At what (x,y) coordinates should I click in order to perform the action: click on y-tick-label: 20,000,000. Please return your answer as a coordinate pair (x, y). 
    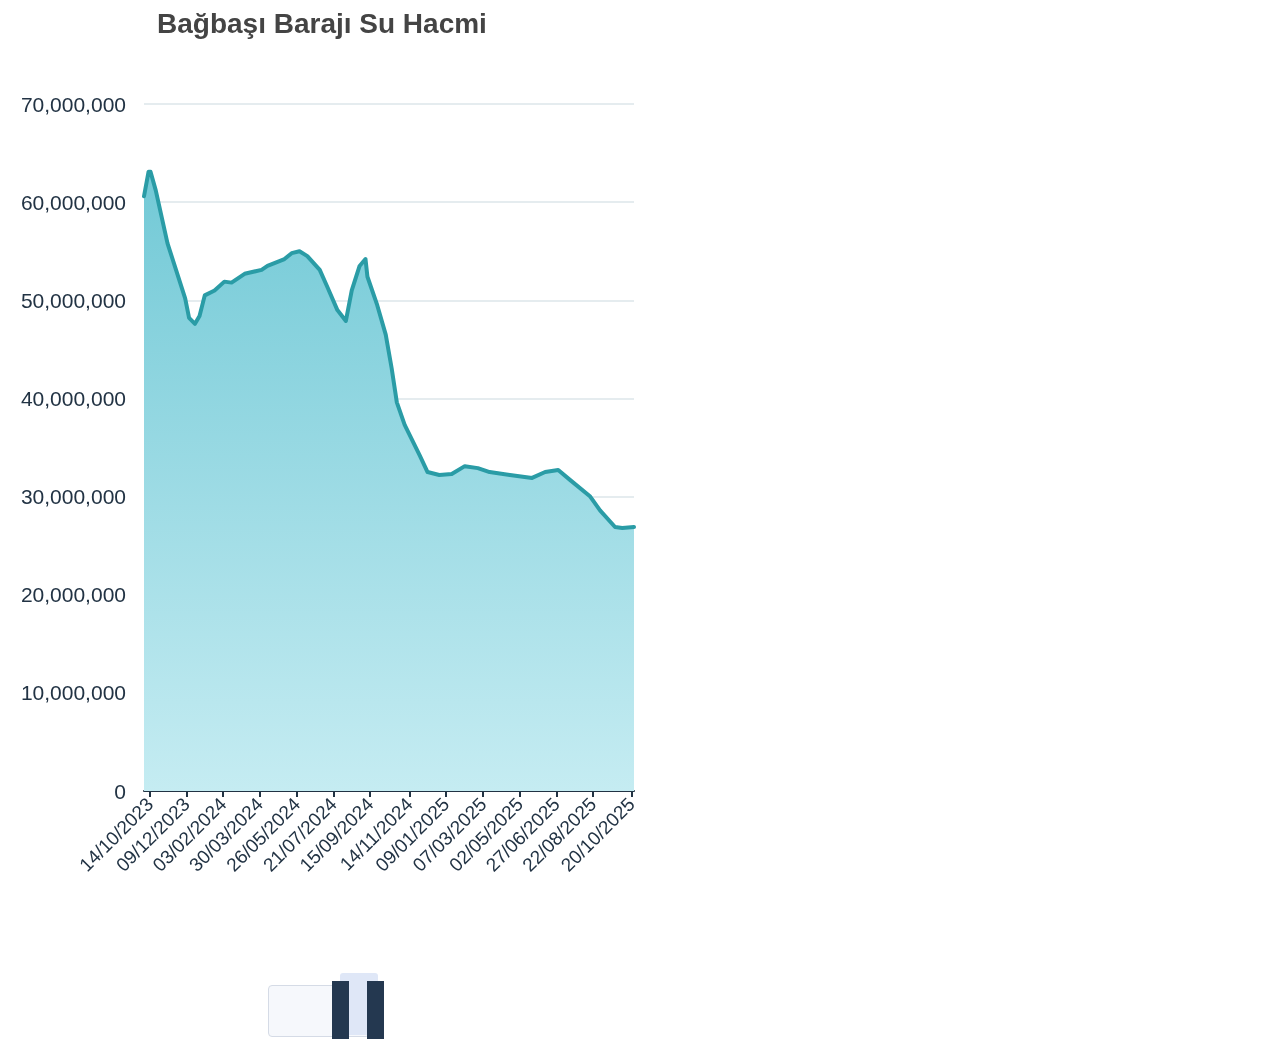
    Looking at the image, I should click on (73, 595).